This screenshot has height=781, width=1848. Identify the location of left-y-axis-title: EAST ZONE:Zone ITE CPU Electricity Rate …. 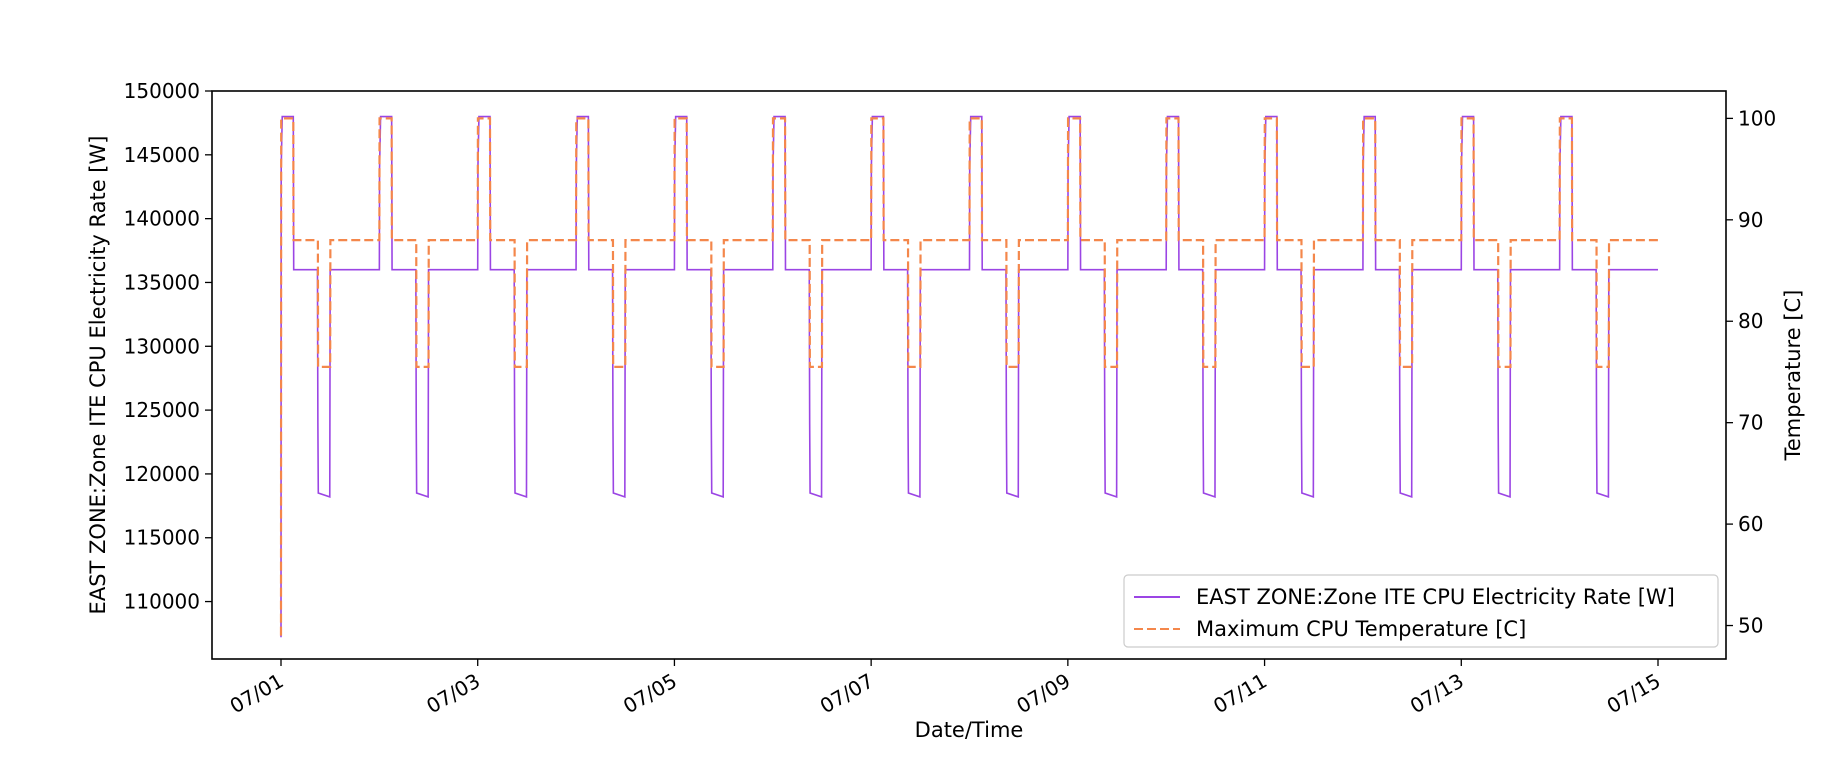
(98, 375).